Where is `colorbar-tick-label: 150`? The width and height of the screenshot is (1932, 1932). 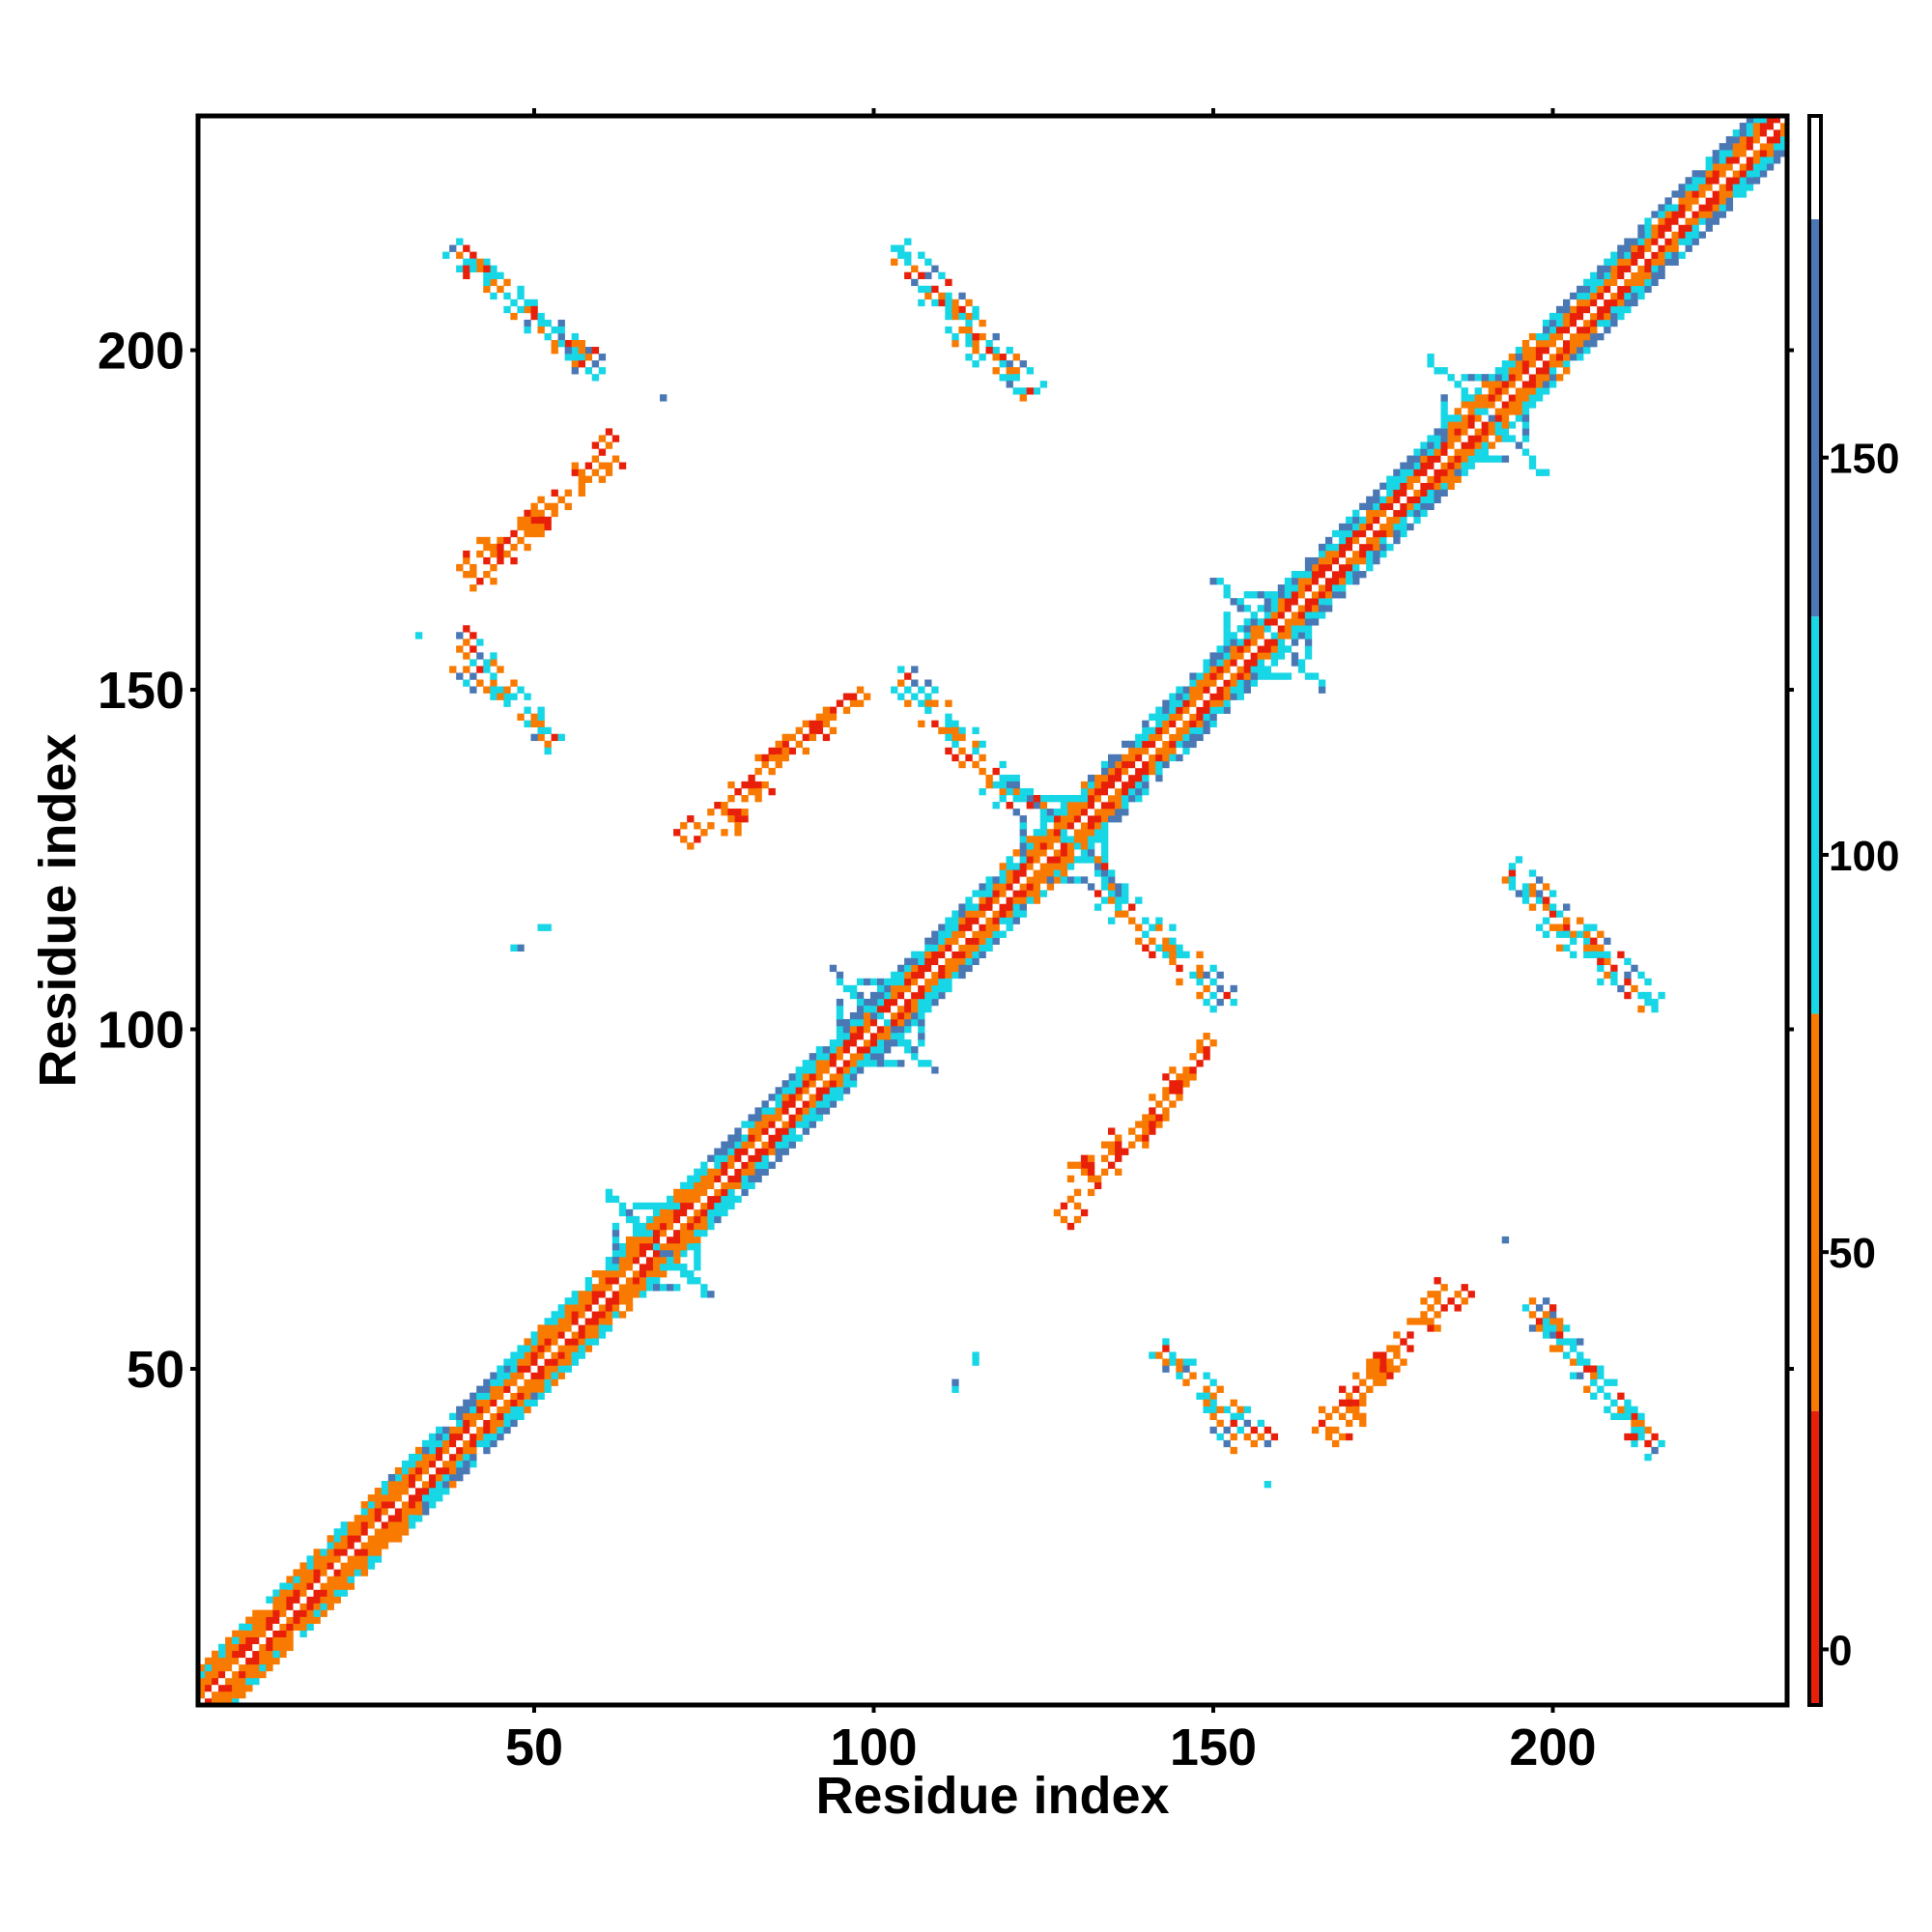
colorbar-tick-label: 150 is located at coordinates (1864, 459).